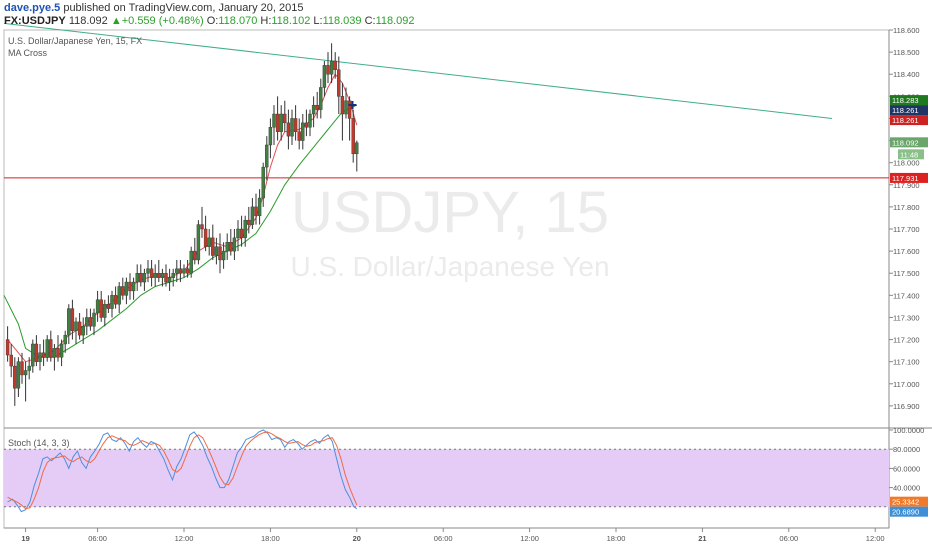 The width and height of the screenshot is (932, 550). Describe the element at coordinates (906, 468) in the screenshot. I see `stoch-tick-label: 60.0000` at that location.